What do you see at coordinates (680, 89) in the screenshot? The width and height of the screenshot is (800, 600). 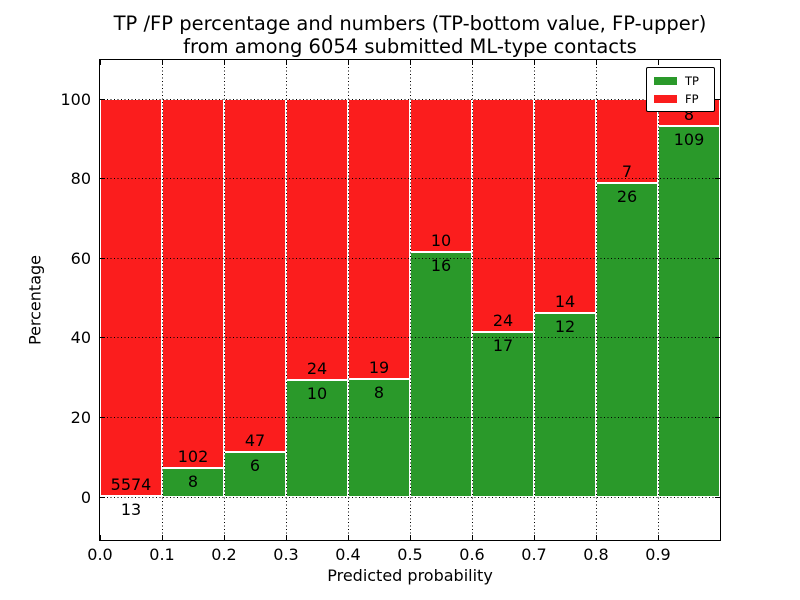 I see `legend: TP FP` at bounding box center [680, 89].